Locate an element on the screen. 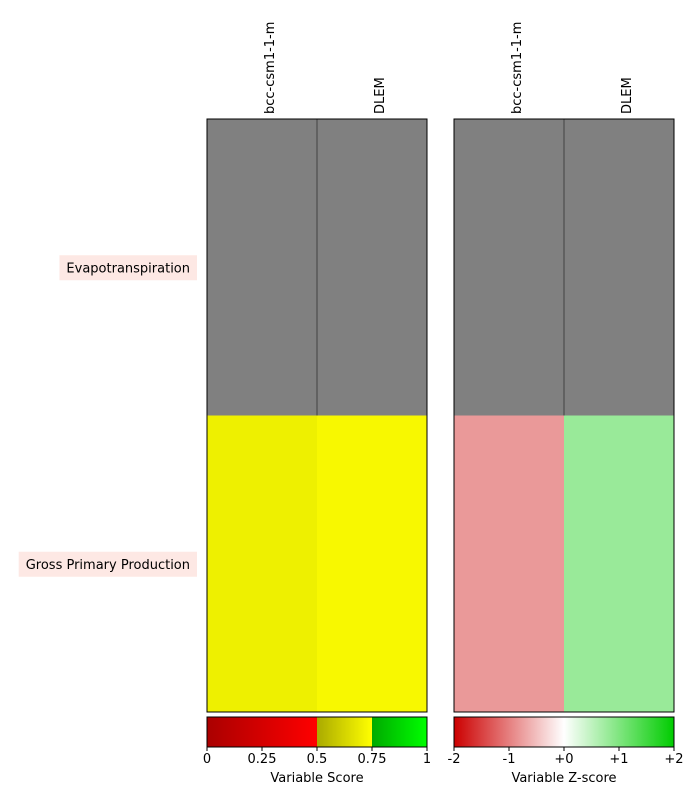 This screenshot has width=700, height=800. colorbar-z-score: -2 -1 +0 +1 +2 Variable Z-score is located at coordinates (566, 751).